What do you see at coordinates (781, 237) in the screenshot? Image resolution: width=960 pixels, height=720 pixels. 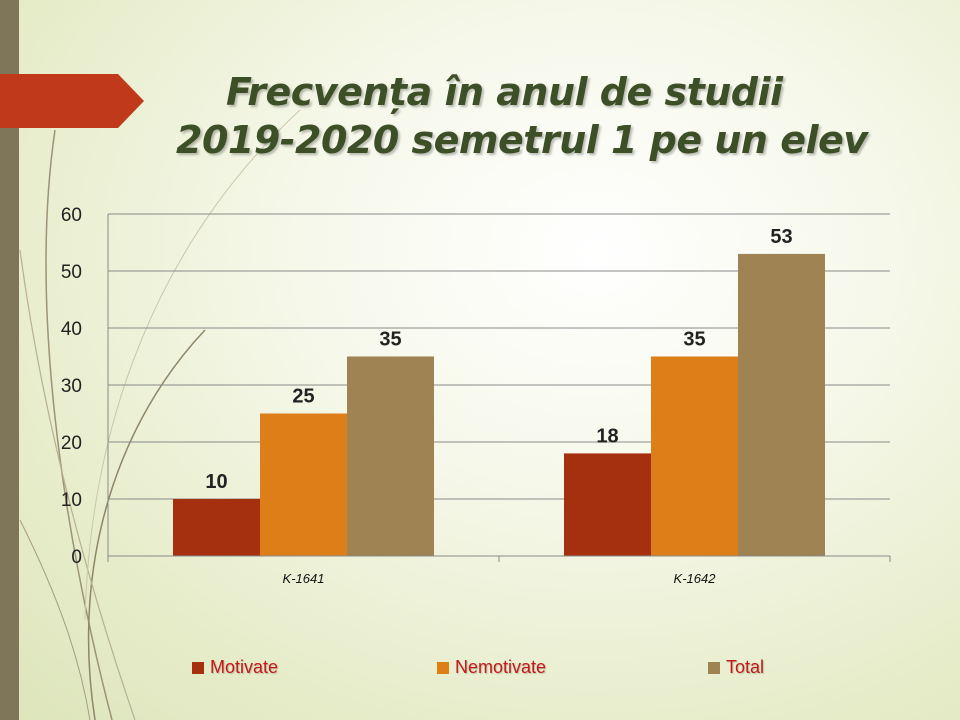 I see `data-label: 53` at bounding box center [781, 237].